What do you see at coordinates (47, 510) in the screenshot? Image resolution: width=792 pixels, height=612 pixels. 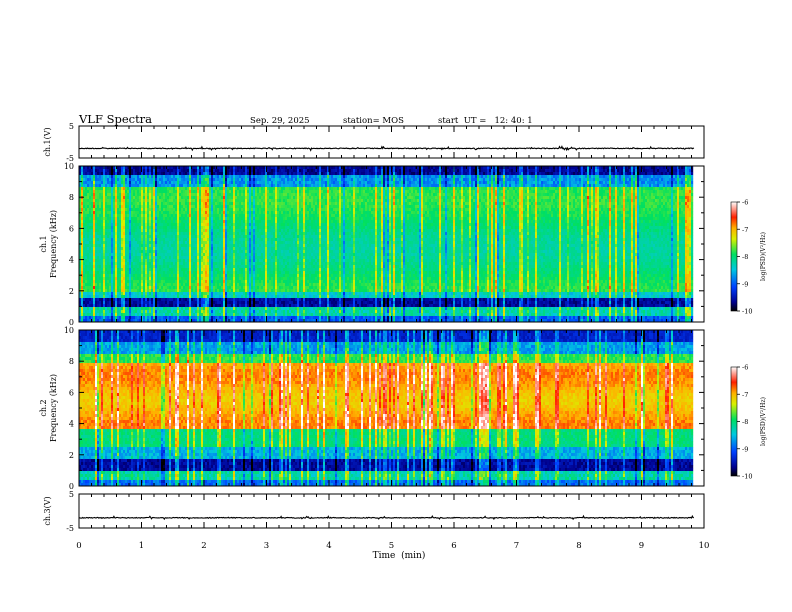 I see `y-axis-label: ch.3(V)` at bounding box center [47, 510].